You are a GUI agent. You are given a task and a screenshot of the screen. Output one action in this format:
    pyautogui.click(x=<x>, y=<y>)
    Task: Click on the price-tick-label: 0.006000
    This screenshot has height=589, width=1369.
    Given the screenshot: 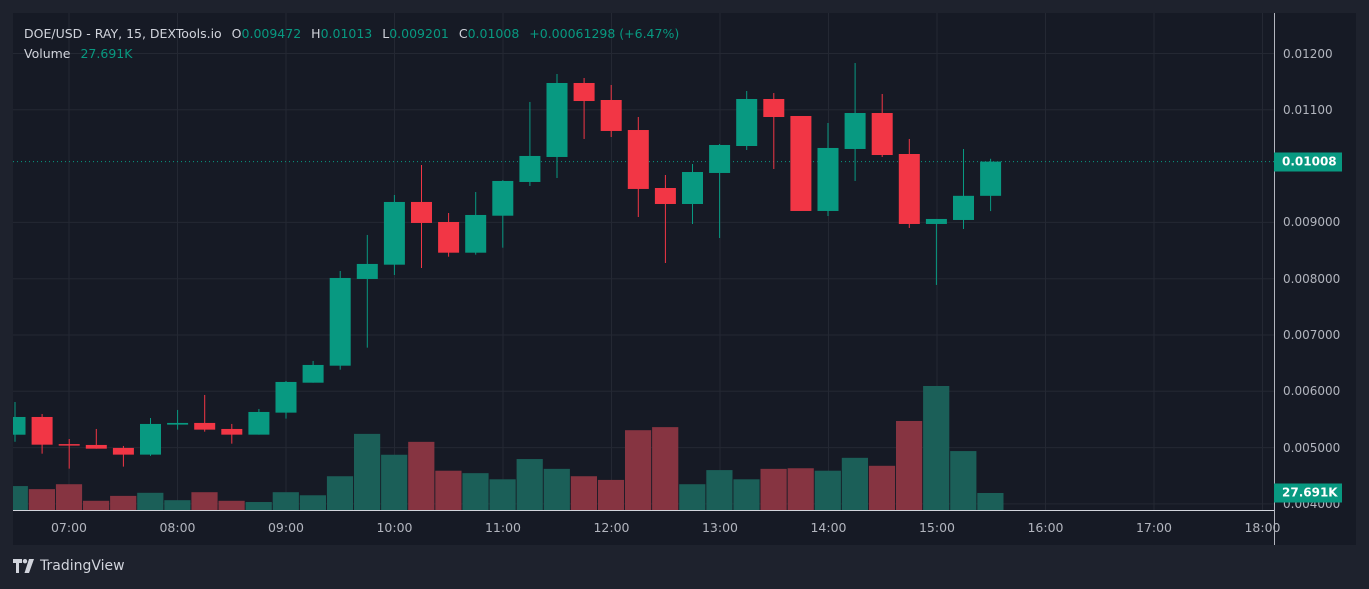 What is the action you would take?
    pyautogui.click(x=1312, y=391)
    